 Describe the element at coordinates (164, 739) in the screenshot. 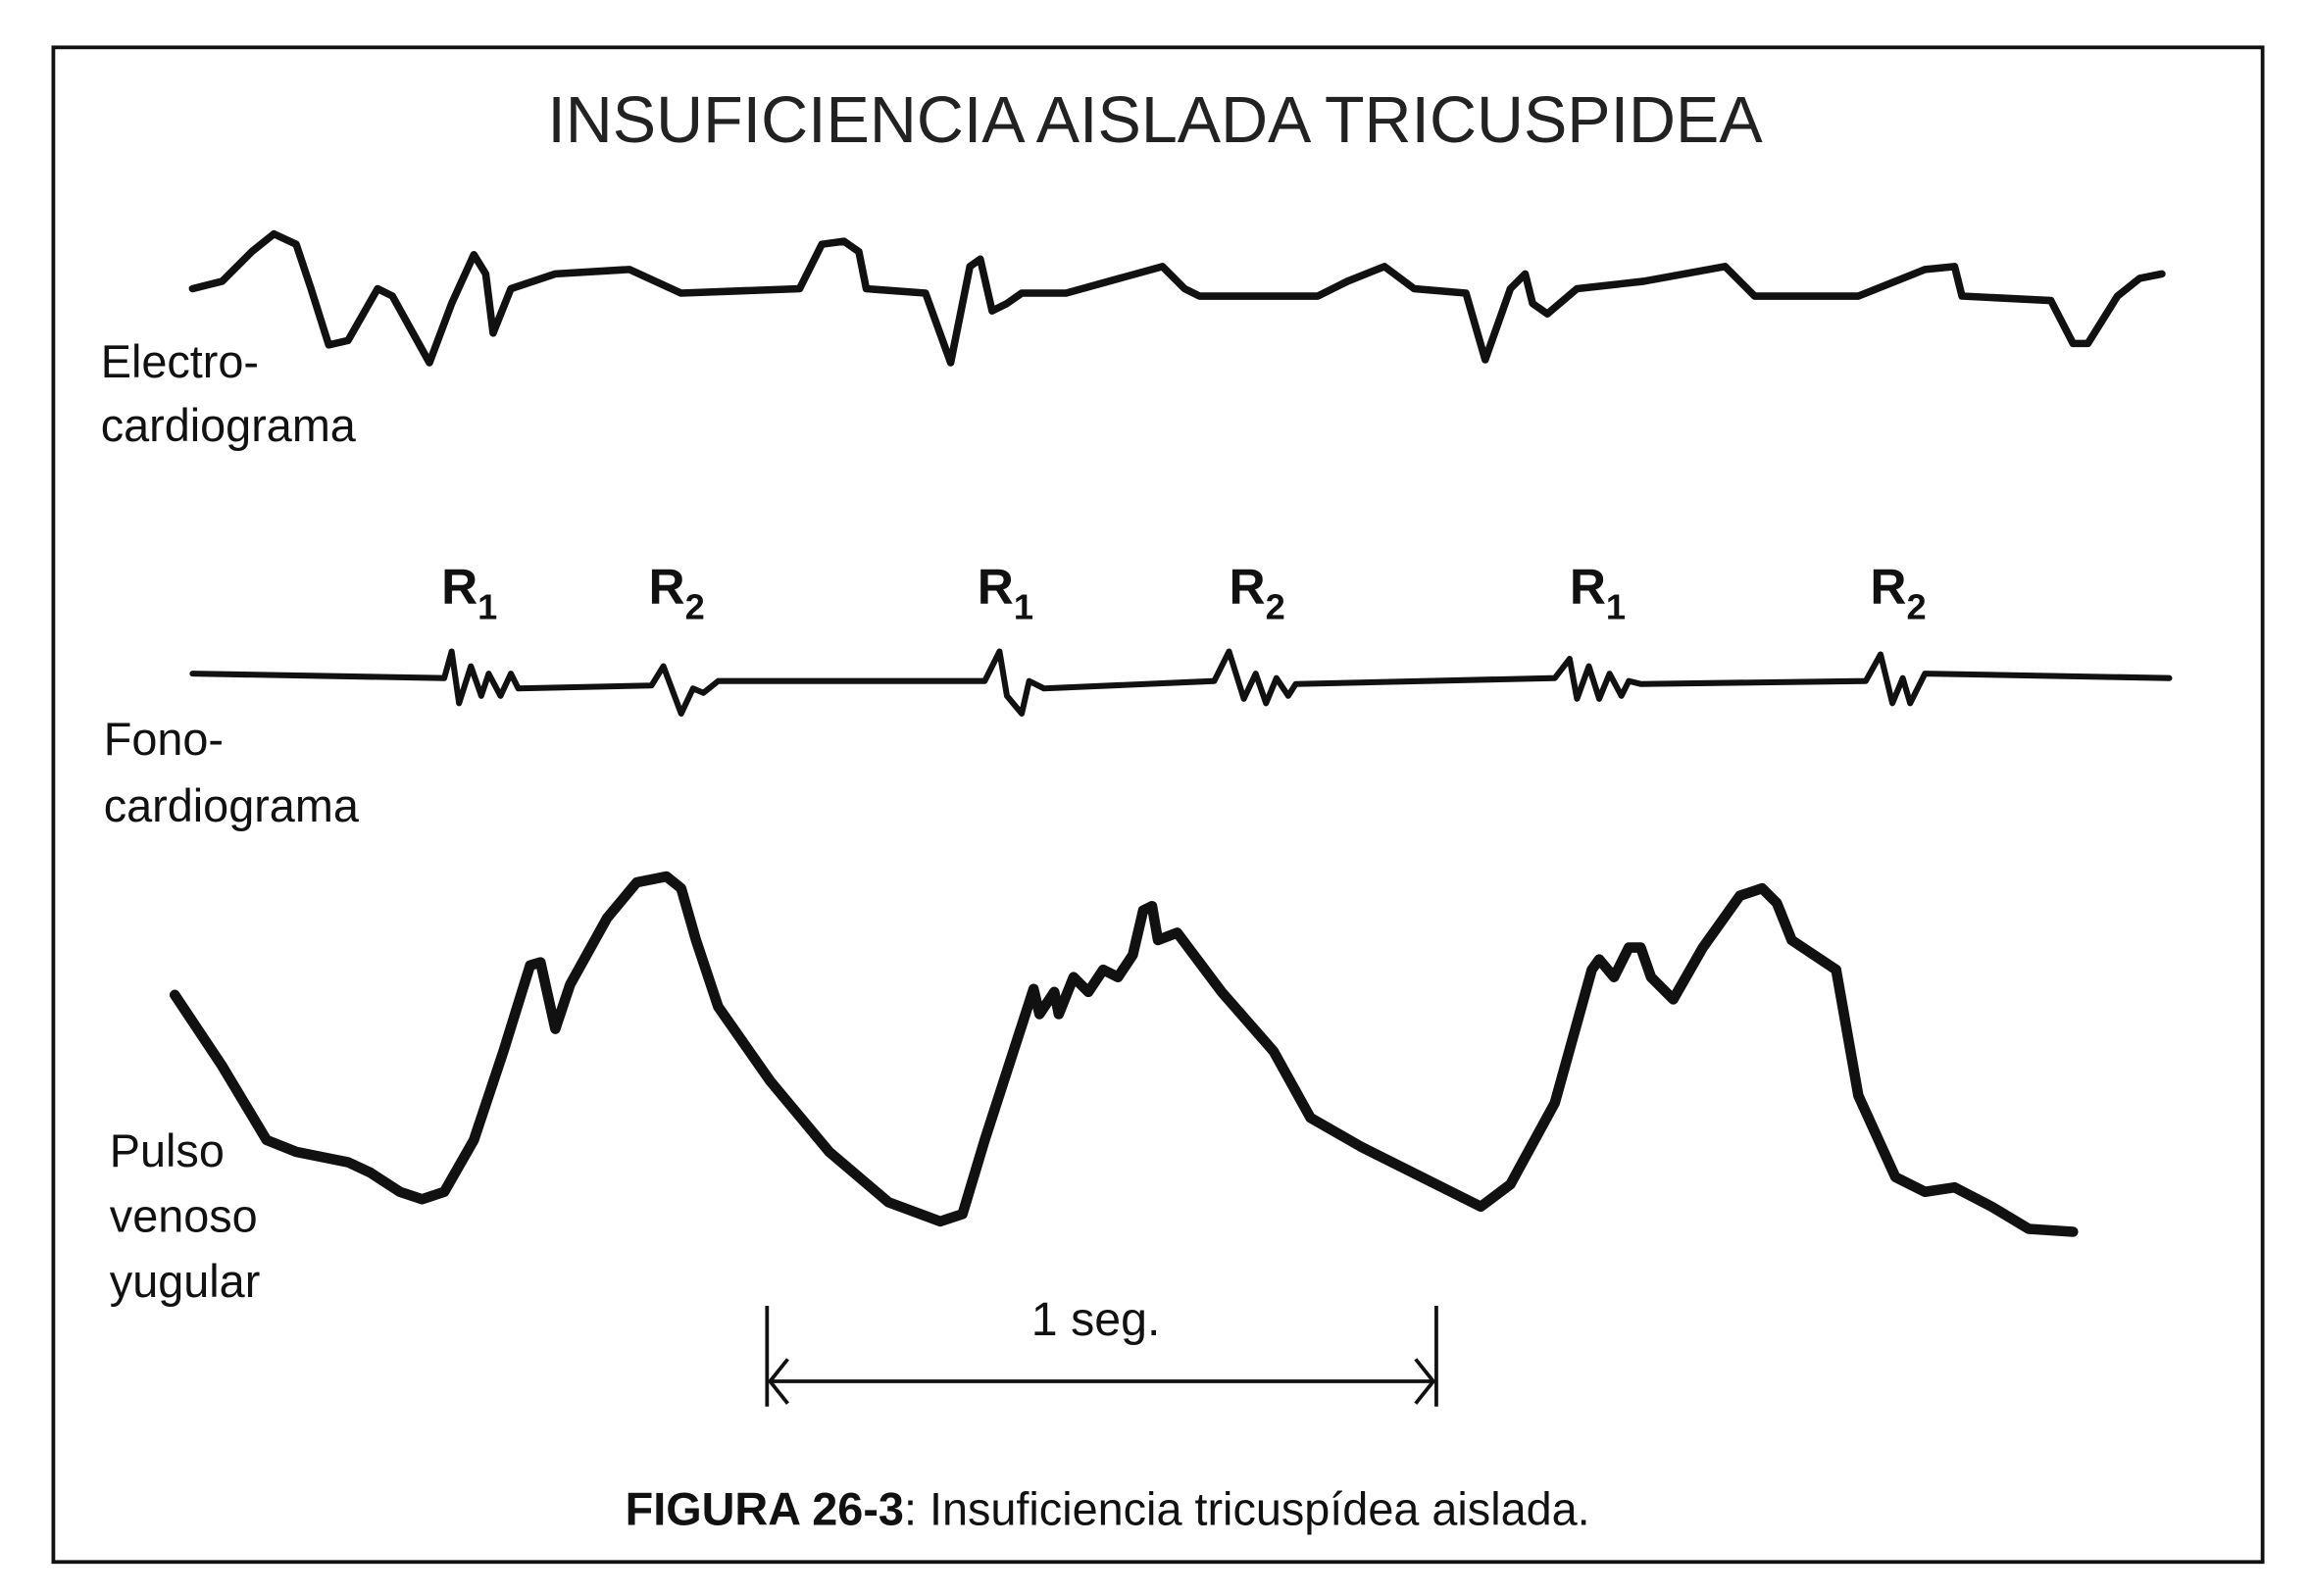

I see `phono-label: Fono-` at that location.